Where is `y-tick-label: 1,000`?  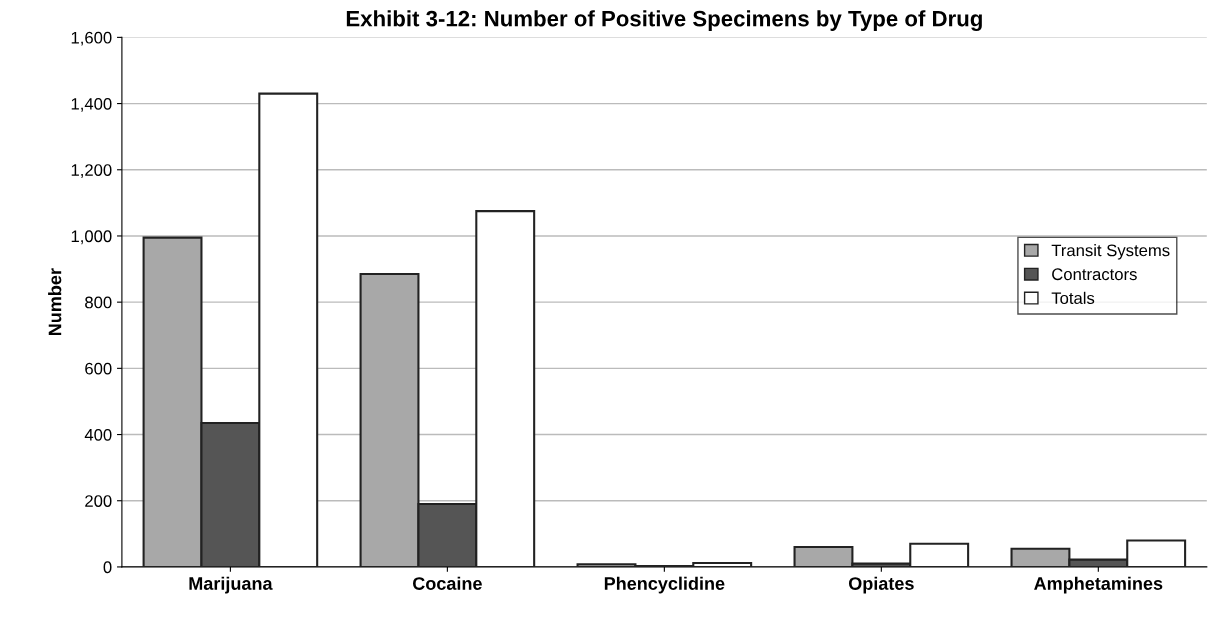
y-tick-label: 1,000 is located at coordinates (91, 237).